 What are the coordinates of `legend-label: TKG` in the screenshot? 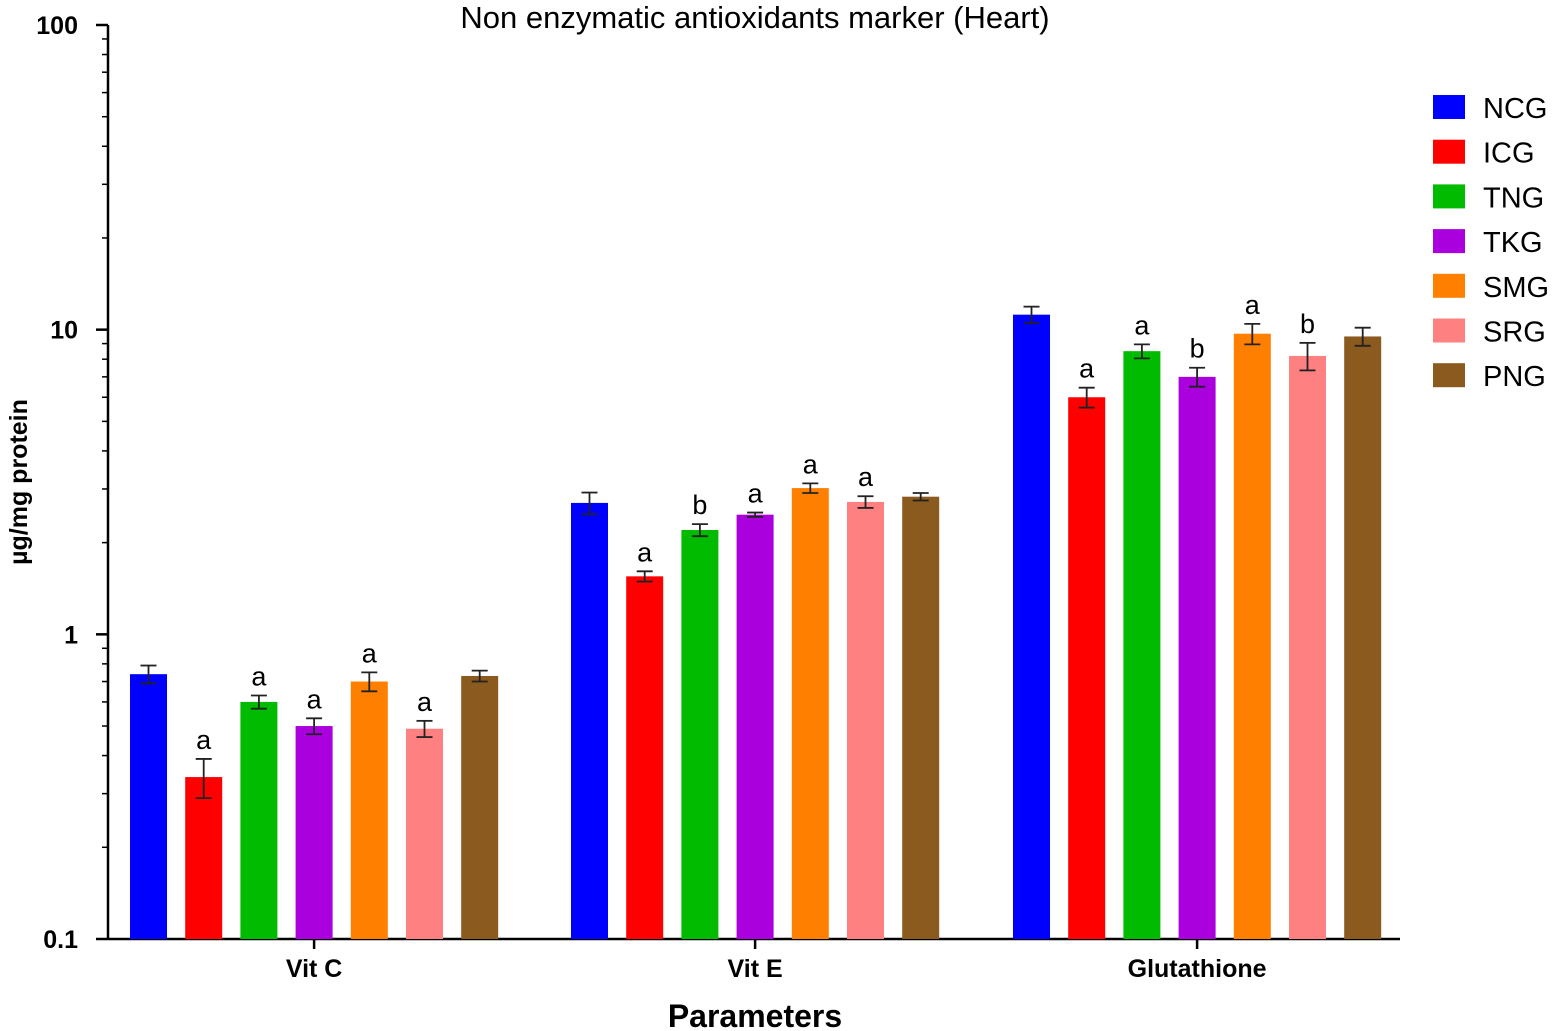 It's located at (1513, 243).